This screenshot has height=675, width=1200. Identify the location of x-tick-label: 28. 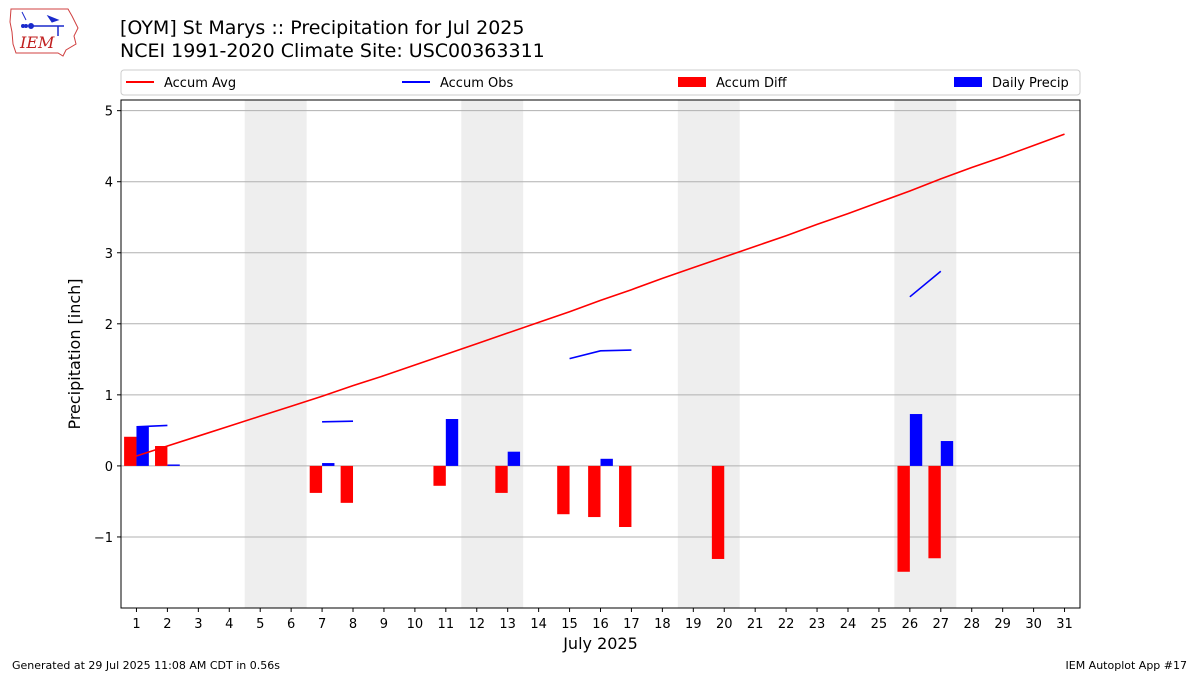
(971, 624).